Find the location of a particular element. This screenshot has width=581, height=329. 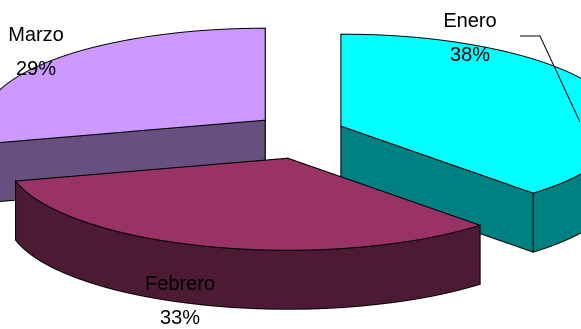

label-marzo-name: Marzo is located at coordinates (36, 35).